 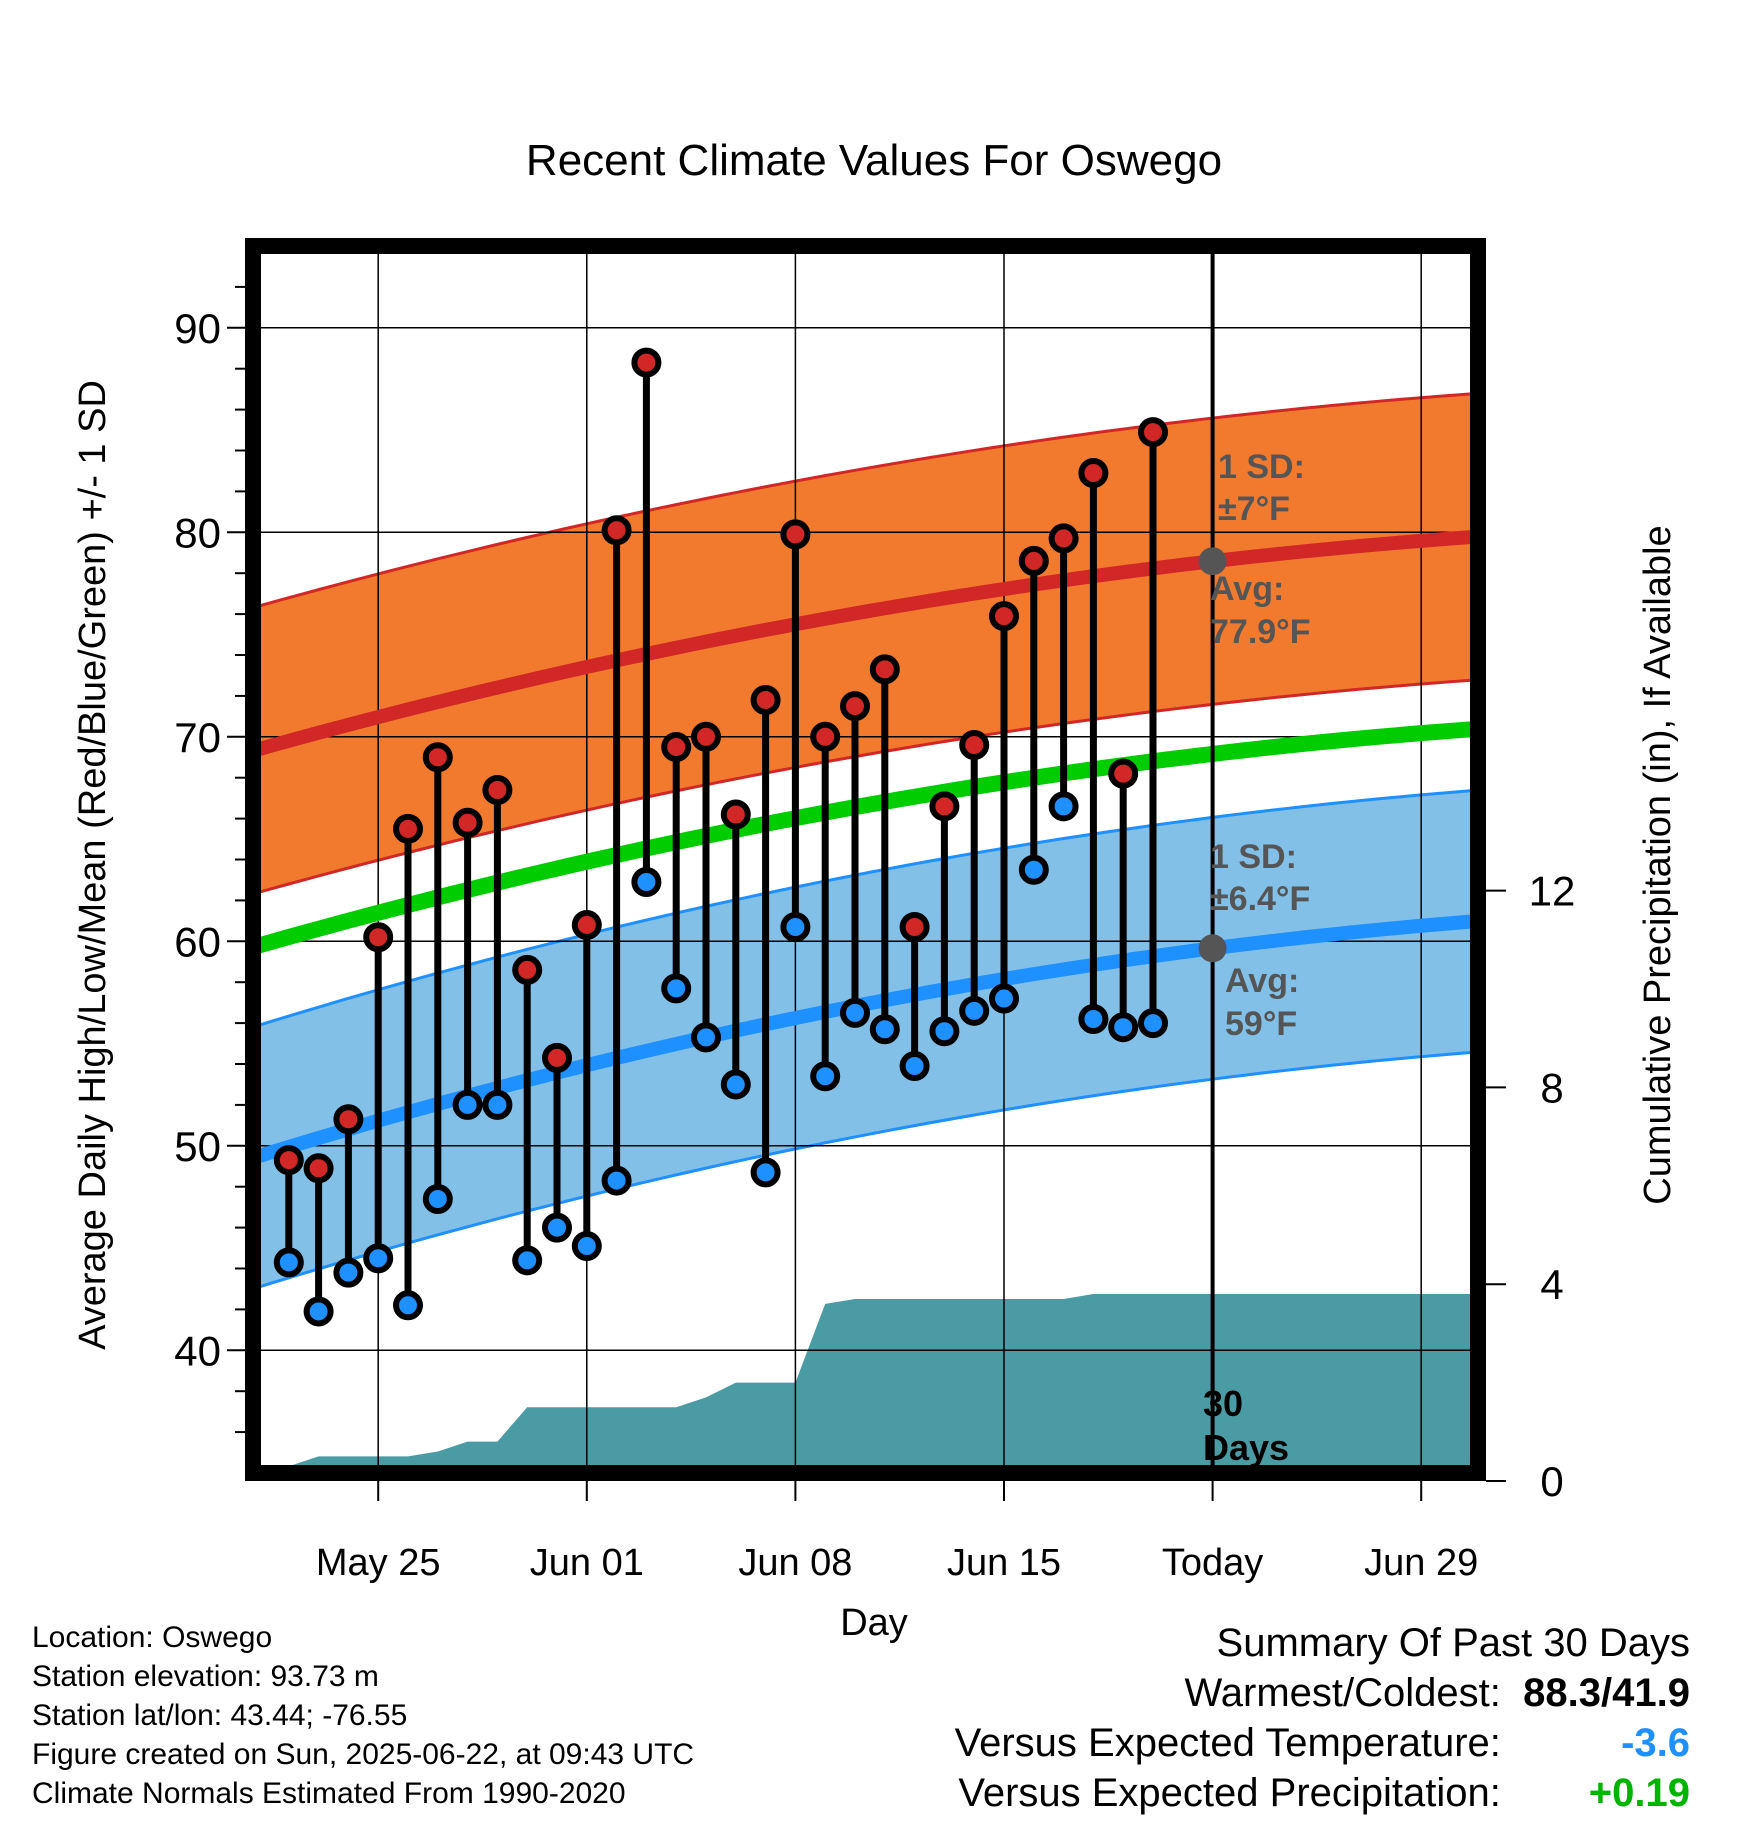 I want to click on latlon-text: Station lat/lon: 43.44; -76.55, so click(x=220, y=1715).